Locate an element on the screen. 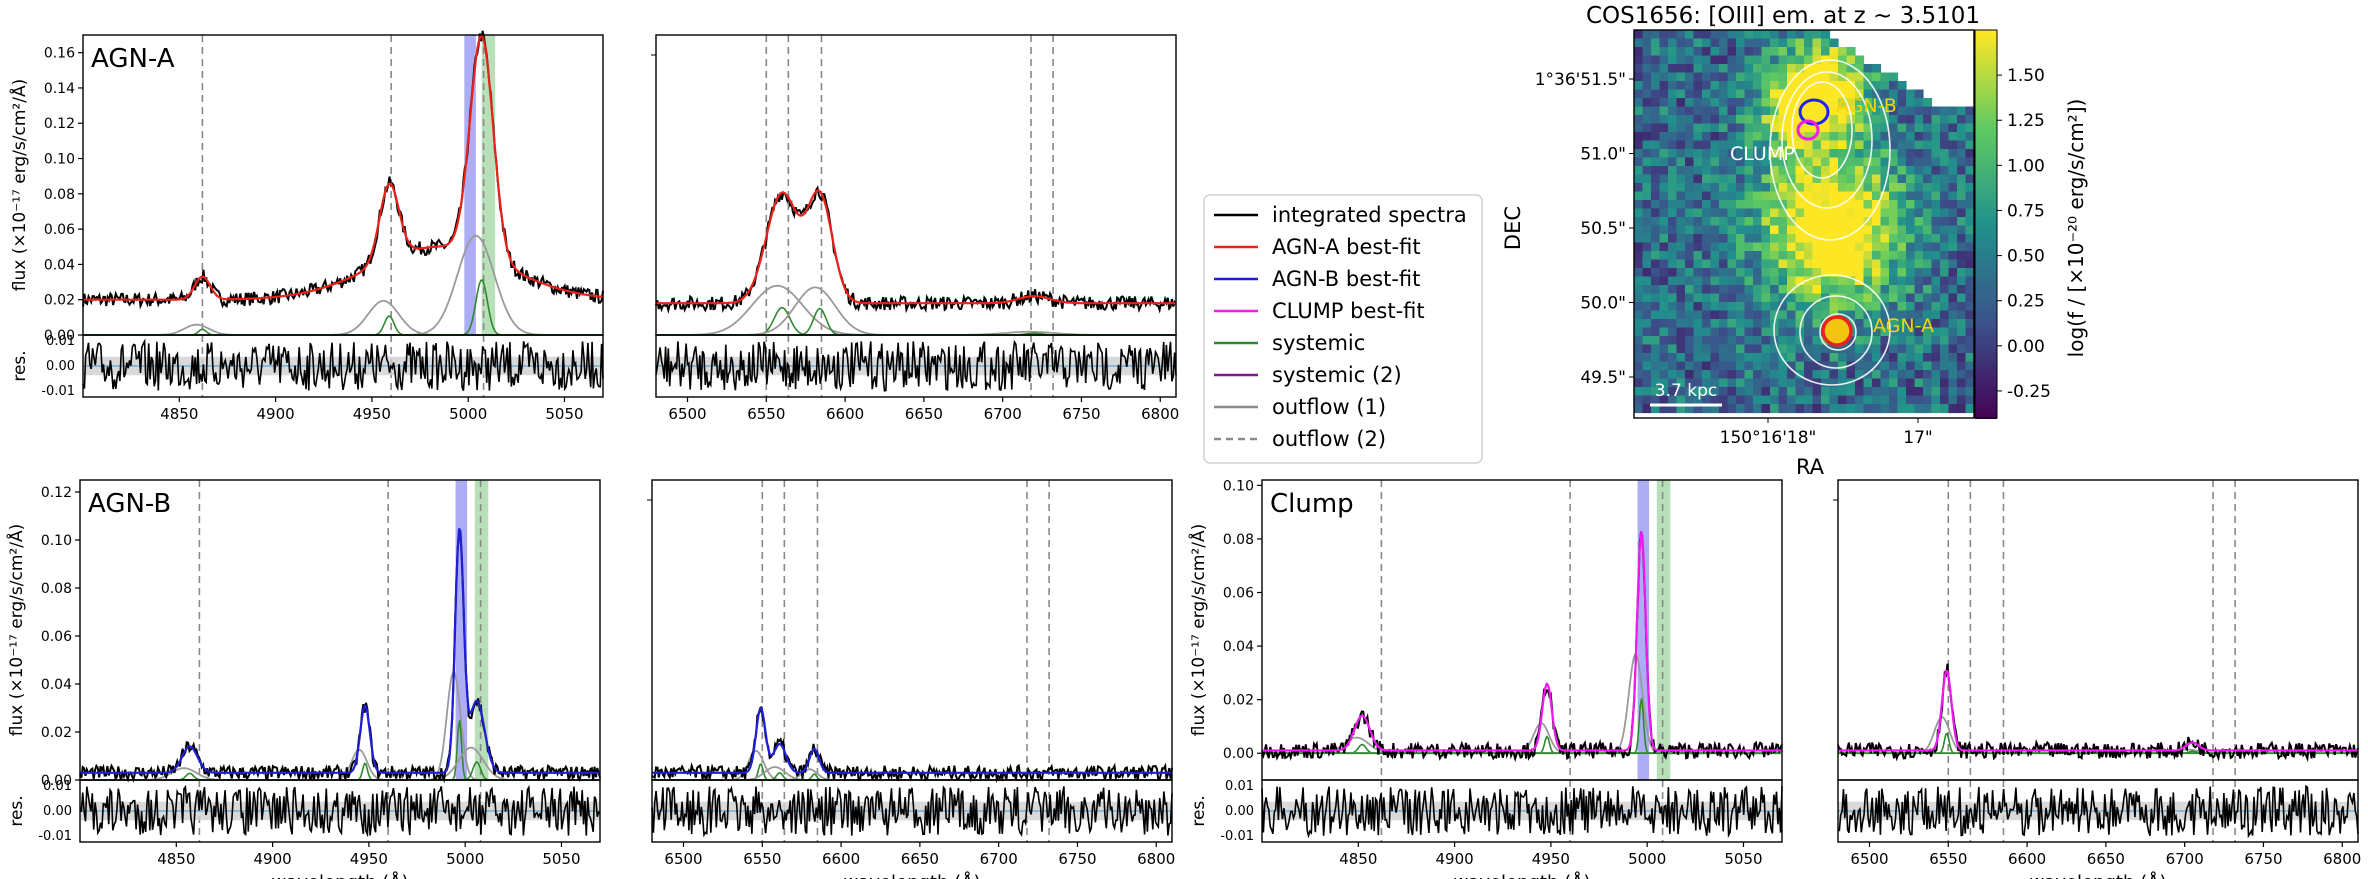 Image resolution: width=2368 pixels, height=879 pixels. x-tick-label: 6550 is located at coordinates (762, 859).